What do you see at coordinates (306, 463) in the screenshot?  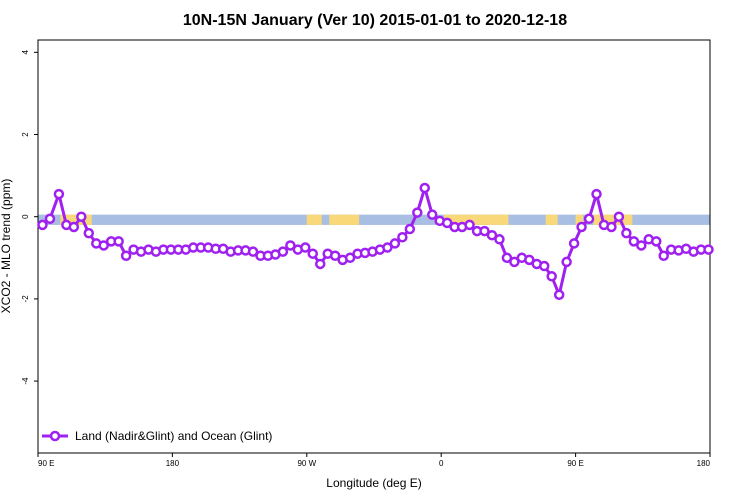 I see `x-tick-label: 90 W` at bounding box center [306, 463].